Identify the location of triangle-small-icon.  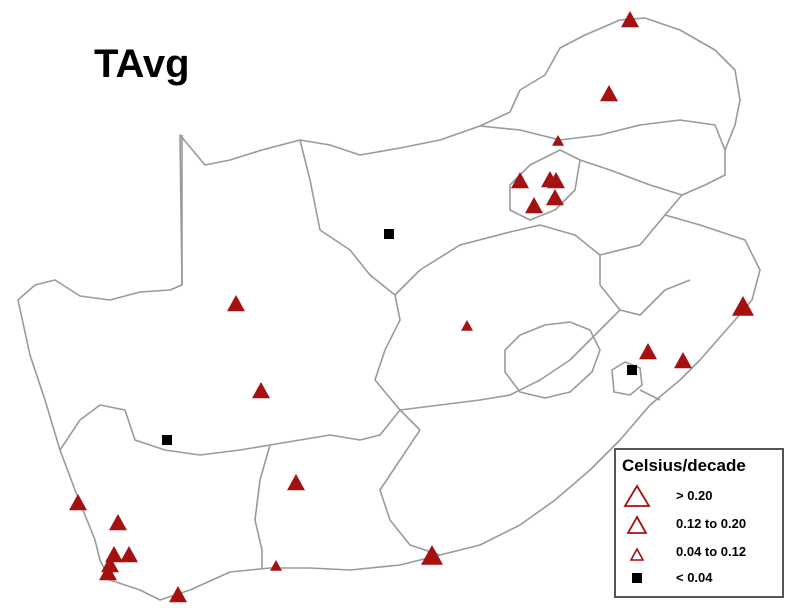
(637, 554).